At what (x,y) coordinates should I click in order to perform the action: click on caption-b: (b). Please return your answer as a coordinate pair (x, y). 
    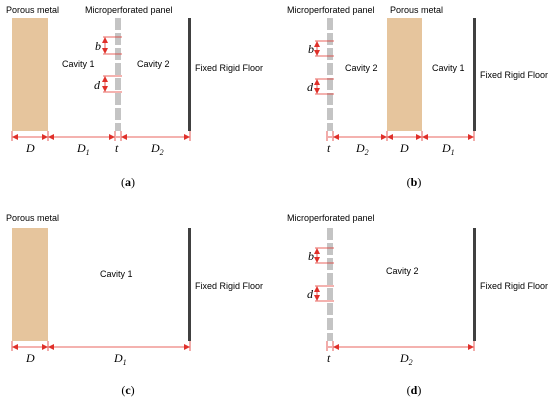
    Looking at the image, I should click on (414, 182).